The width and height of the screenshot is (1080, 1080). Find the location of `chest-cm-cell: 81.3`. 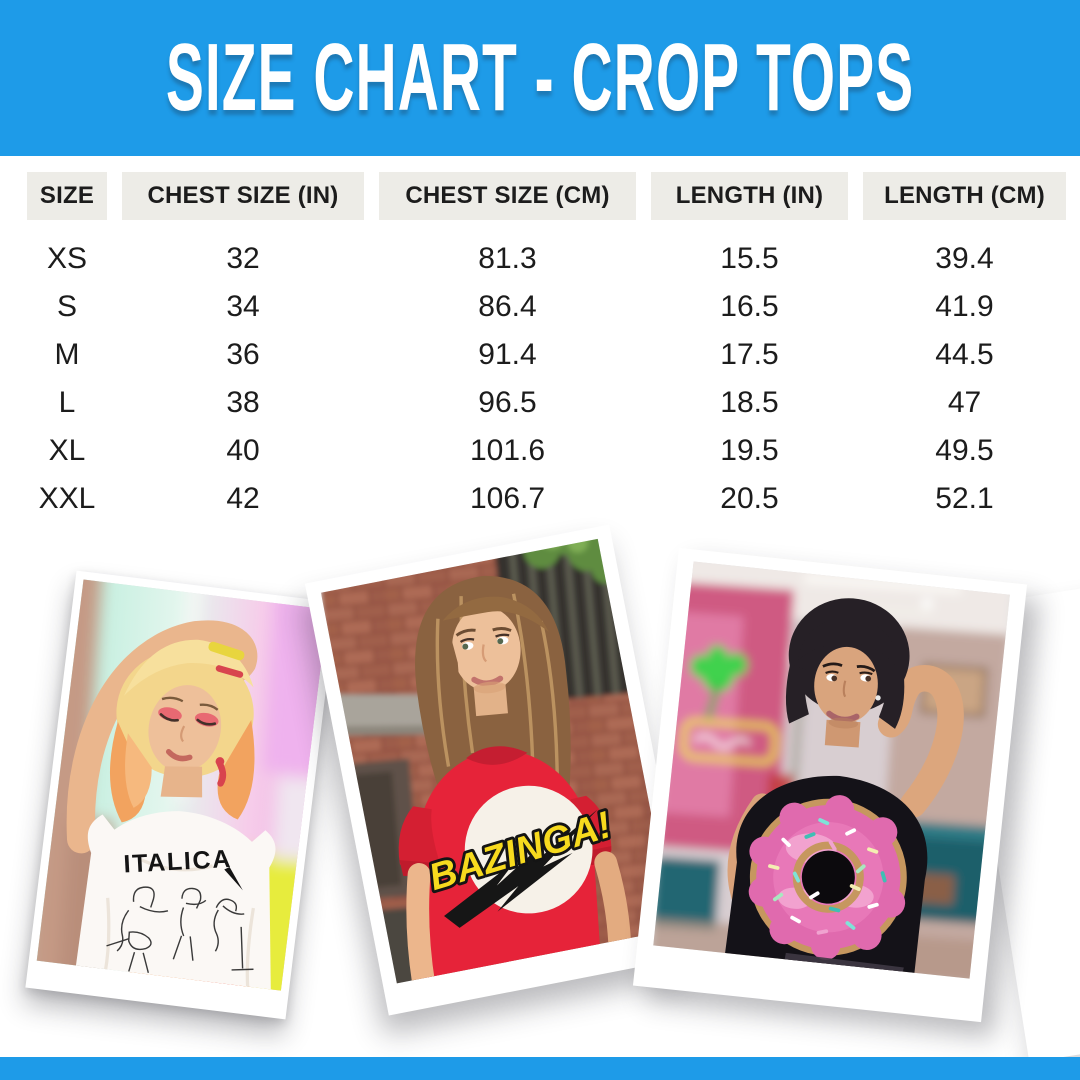

chest-cm-cell: 81.3 is located at coordinates (507, 258).